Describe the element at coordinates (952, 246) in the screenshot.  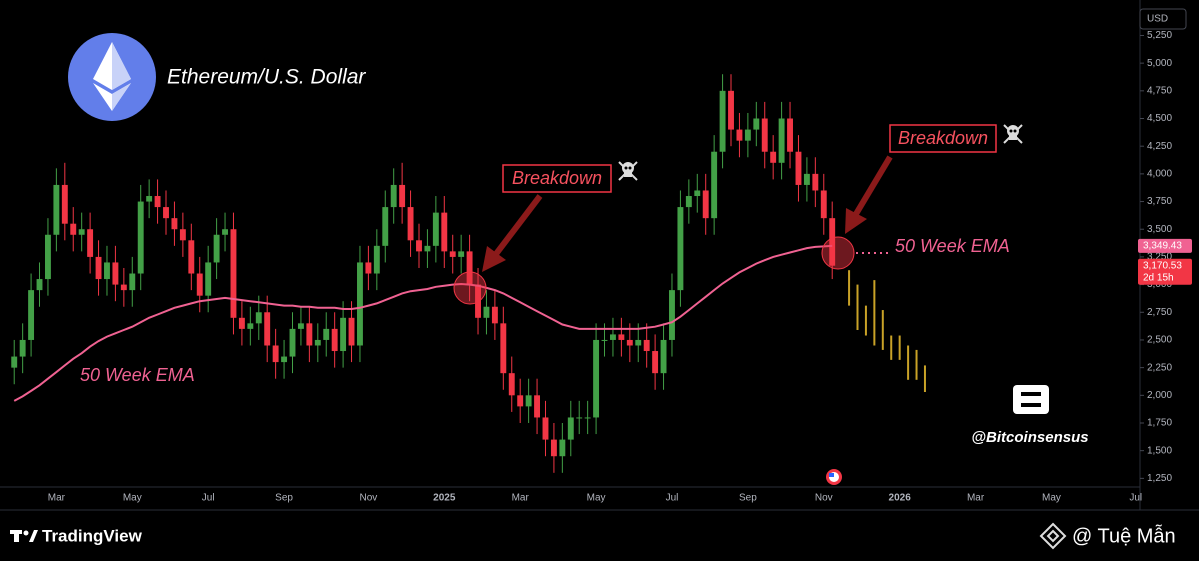
I see `ema-label: 50 Week EMA` at that location.